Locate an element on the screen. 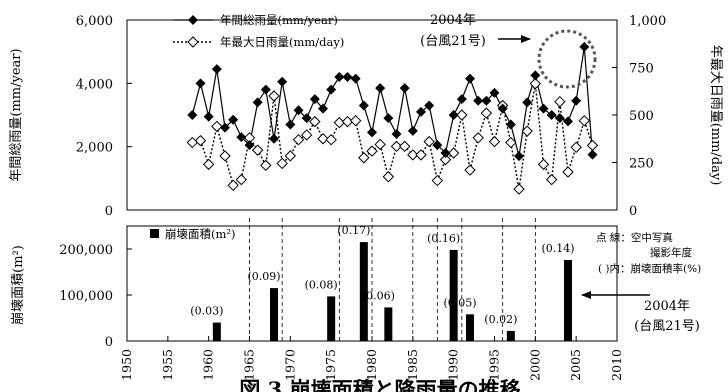  left-axis-tick-label: 2,000 is located at coordinates (94, 148).